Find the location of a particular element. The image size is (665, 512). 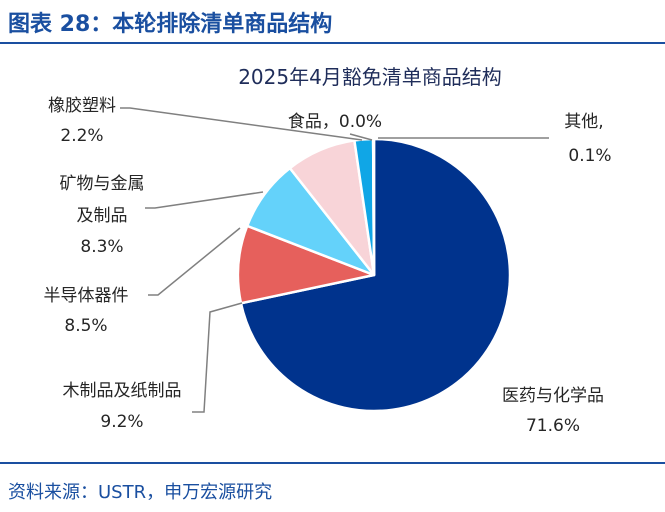

label-mineral-name-1: 矿物与金属 is located at coordinates (102, 184).